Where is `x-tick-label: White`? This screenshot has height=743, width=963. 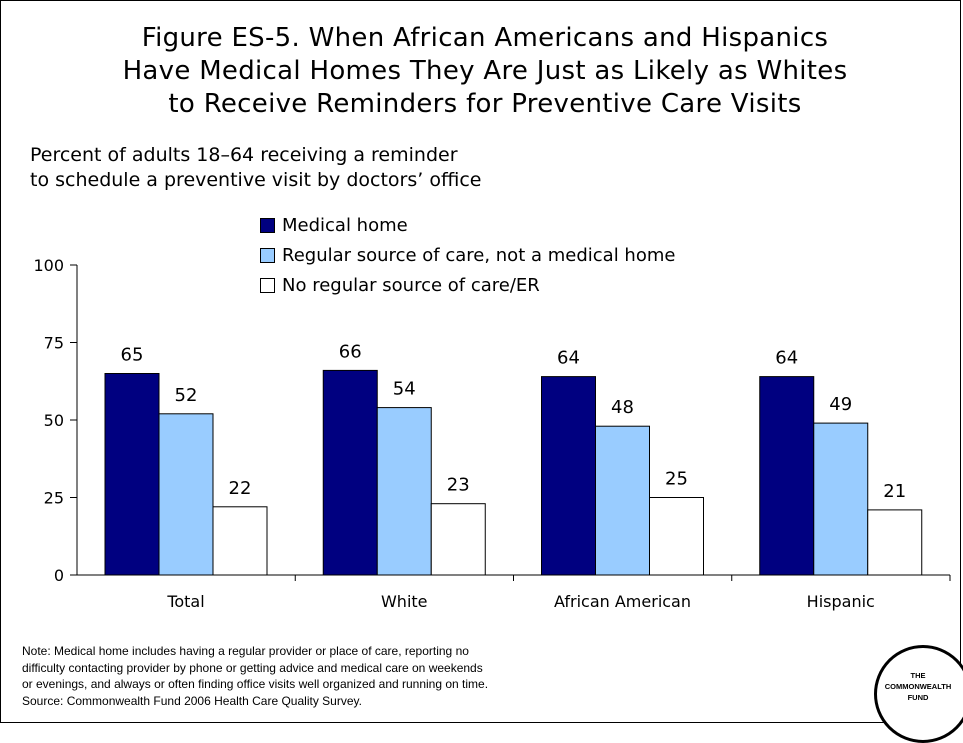
x-tick-label: White is located at coordinates (404, 601).